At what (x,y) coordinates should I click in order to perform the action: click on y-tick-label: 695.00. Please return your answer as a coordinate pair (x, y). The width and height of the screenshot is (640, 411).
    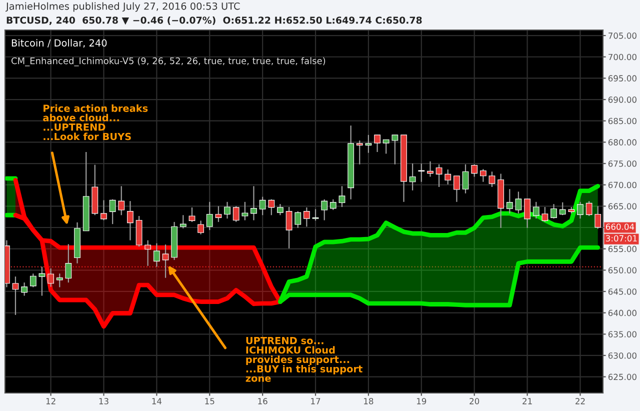
    Looking at the image, I should click on (622, 78).